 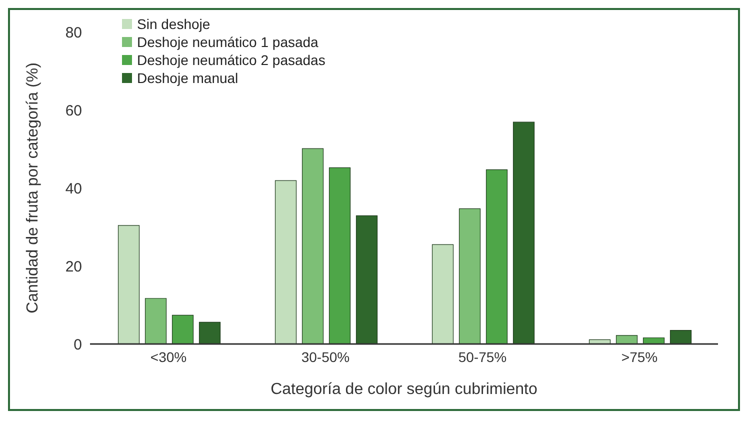 I want to click on legend-label: Deshoje neumático 1 pasada, so click(x=228, y=42).